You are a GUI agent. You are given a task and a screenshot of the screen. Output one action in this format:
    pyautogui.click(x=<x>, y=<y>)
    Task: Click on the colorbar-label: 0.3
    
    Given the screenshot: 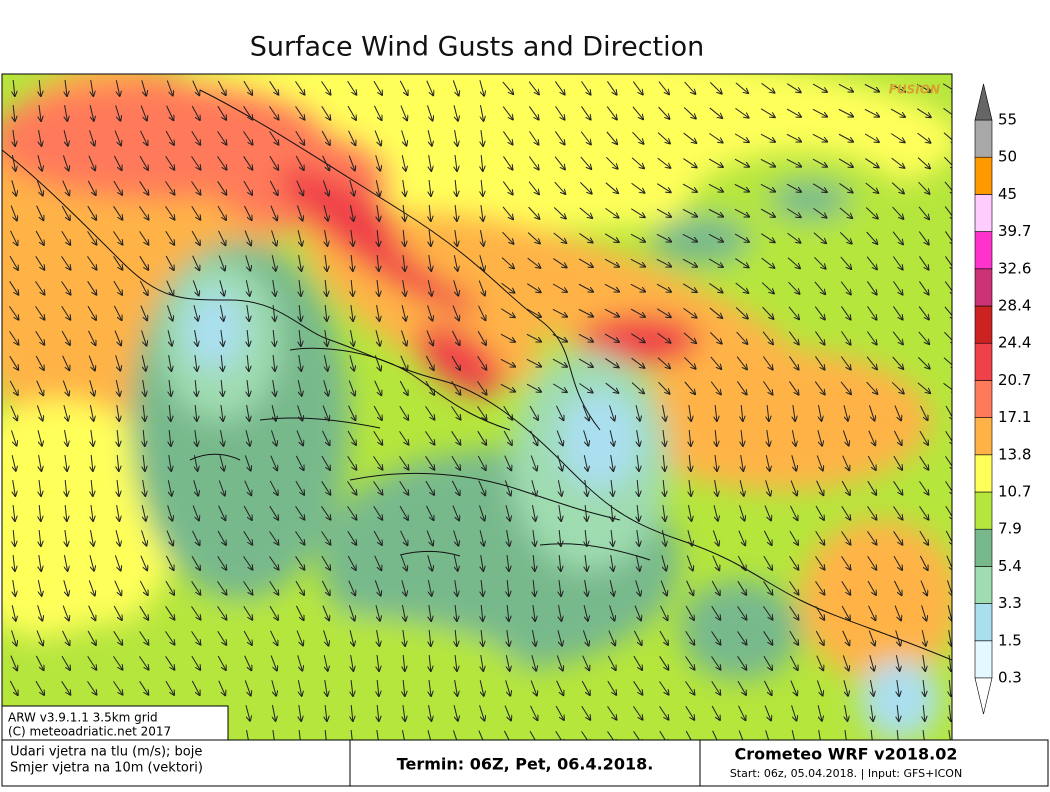 What is the action you would take?
    pyautogui.click(x=1010, y=678)
    